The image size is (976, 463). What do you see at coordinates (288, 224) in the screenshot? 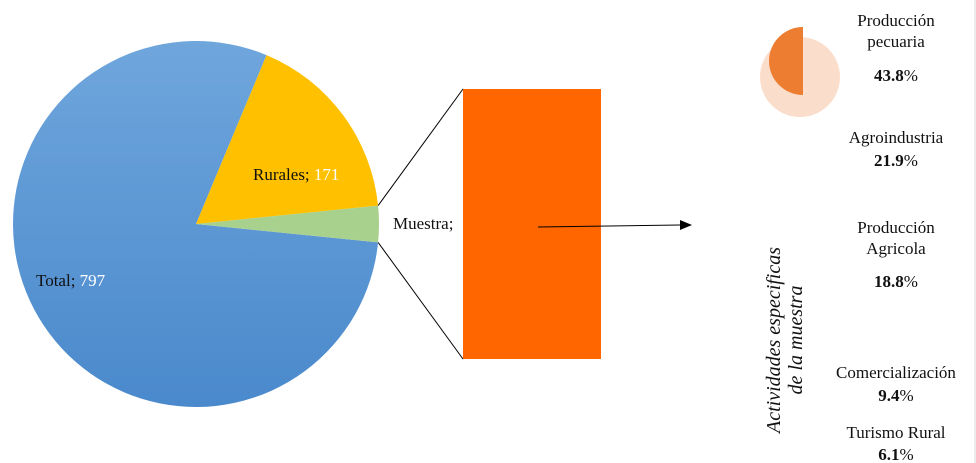
I see `pie-slice-muestra` at bounding box center [288, 224].